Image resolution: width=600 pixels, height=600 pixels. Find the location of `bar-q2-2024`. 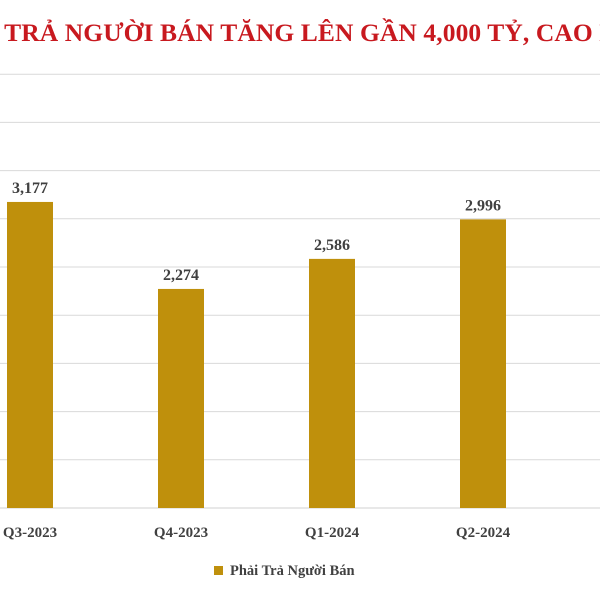

bar-q2-2024 is located at coordinates (483, 364).